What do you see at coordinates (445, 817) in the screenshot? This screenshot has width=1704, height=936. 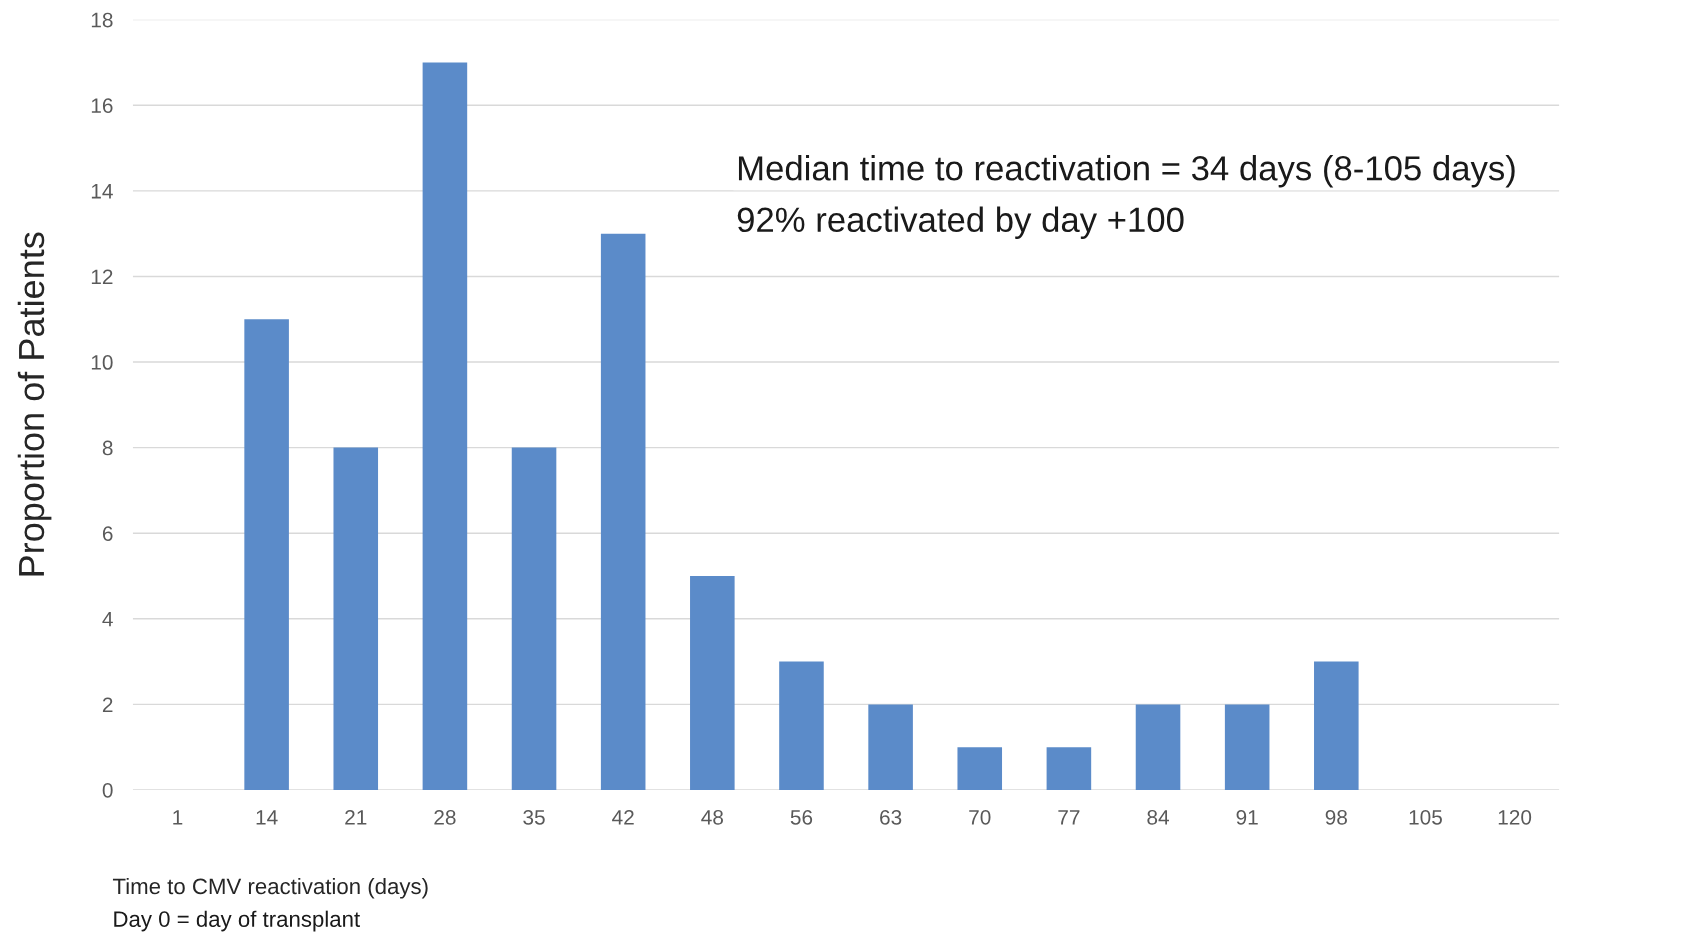 I see `x-tick-label: 28` at bounding box center [445, 817].